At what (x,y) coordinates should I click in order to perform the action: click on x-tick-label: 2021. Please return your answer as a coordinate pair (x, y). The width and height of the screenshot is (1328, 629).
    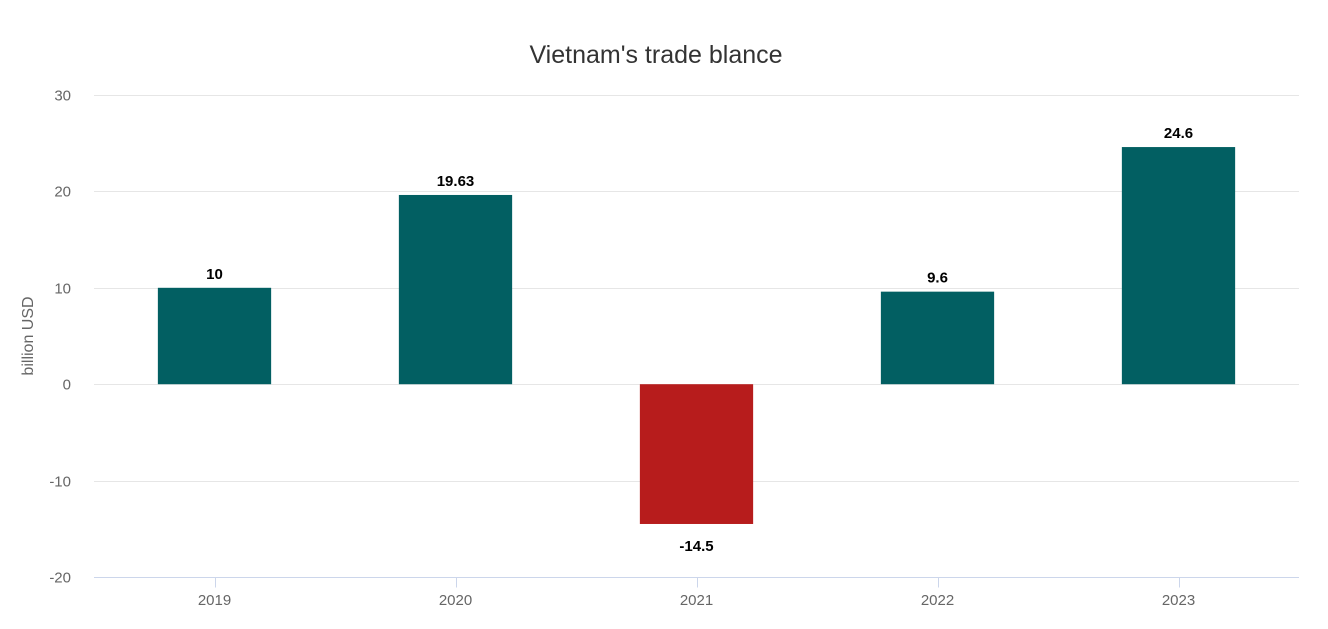
    Looking at the image, I should click on (696, 600).